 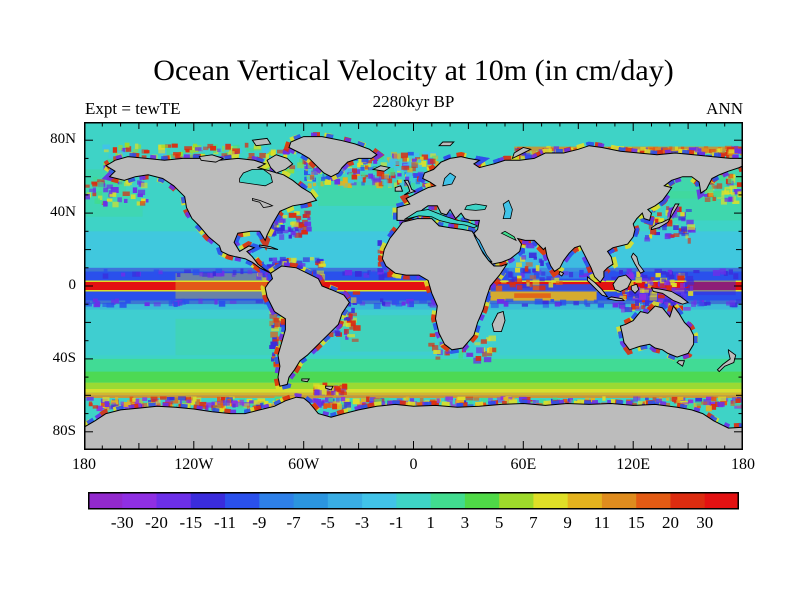 I want to click on regional-patch, so click(x=532, y=295).